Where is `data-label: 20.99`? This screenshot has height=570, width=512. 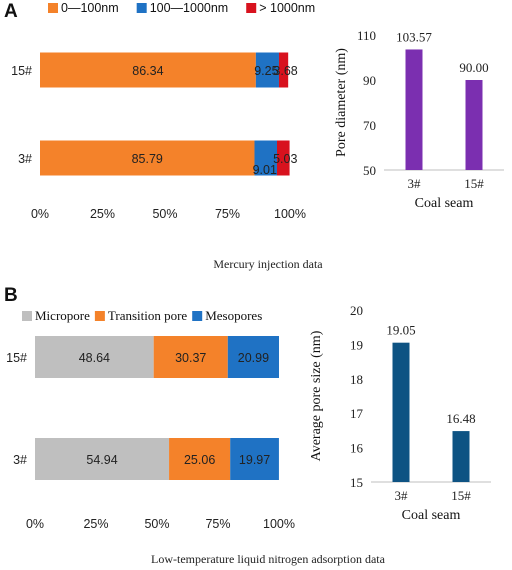
data-label: 20.99 is located at coordinates (253, 358).